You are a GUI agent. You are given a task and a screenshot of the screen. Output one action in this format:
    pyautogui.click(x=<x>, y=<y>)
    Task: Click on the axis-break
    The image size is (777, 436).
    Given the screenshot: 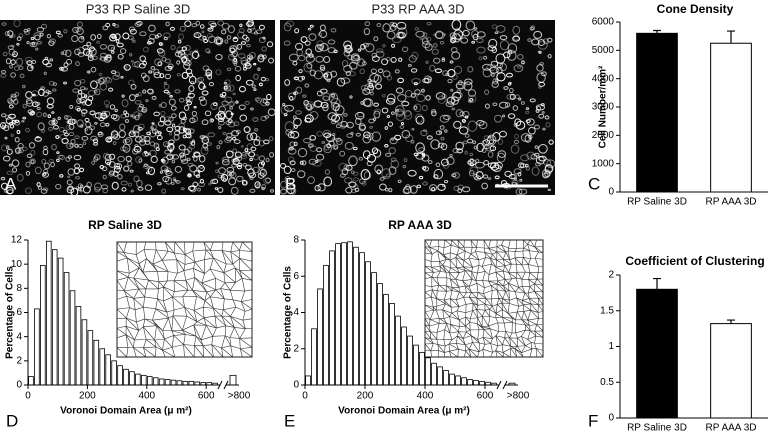 What is the action you would take?
    pyautogui.click(x=502, y=385)
    